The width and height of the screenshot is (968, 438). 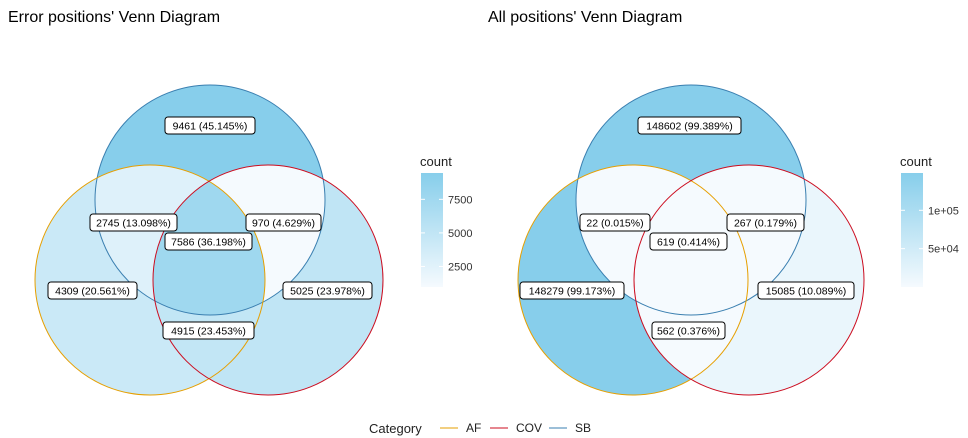 What do you see at coordinates (436, 161) in the screenshot?
I see `left-legend-title: count` at bounding box center [436, 161].